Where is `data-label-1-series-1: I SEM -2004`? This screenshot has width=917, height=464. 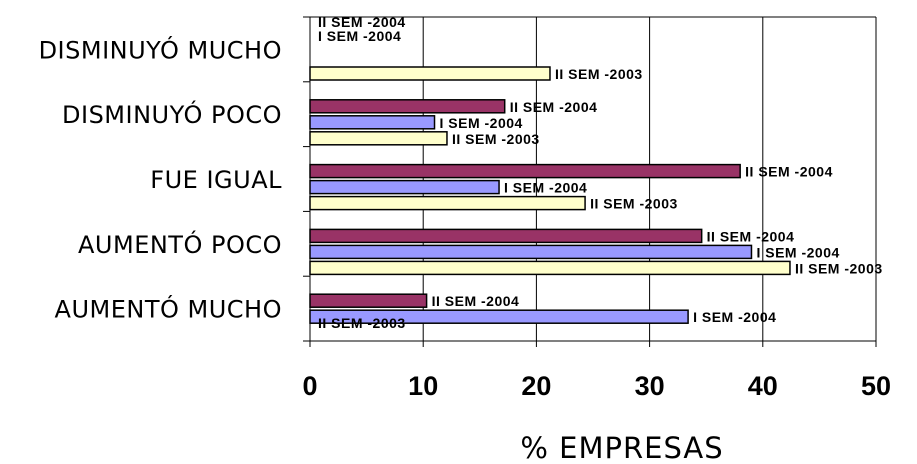
data-label-1-series-1: I SEM -2004 is located at coordinates (481, 123).